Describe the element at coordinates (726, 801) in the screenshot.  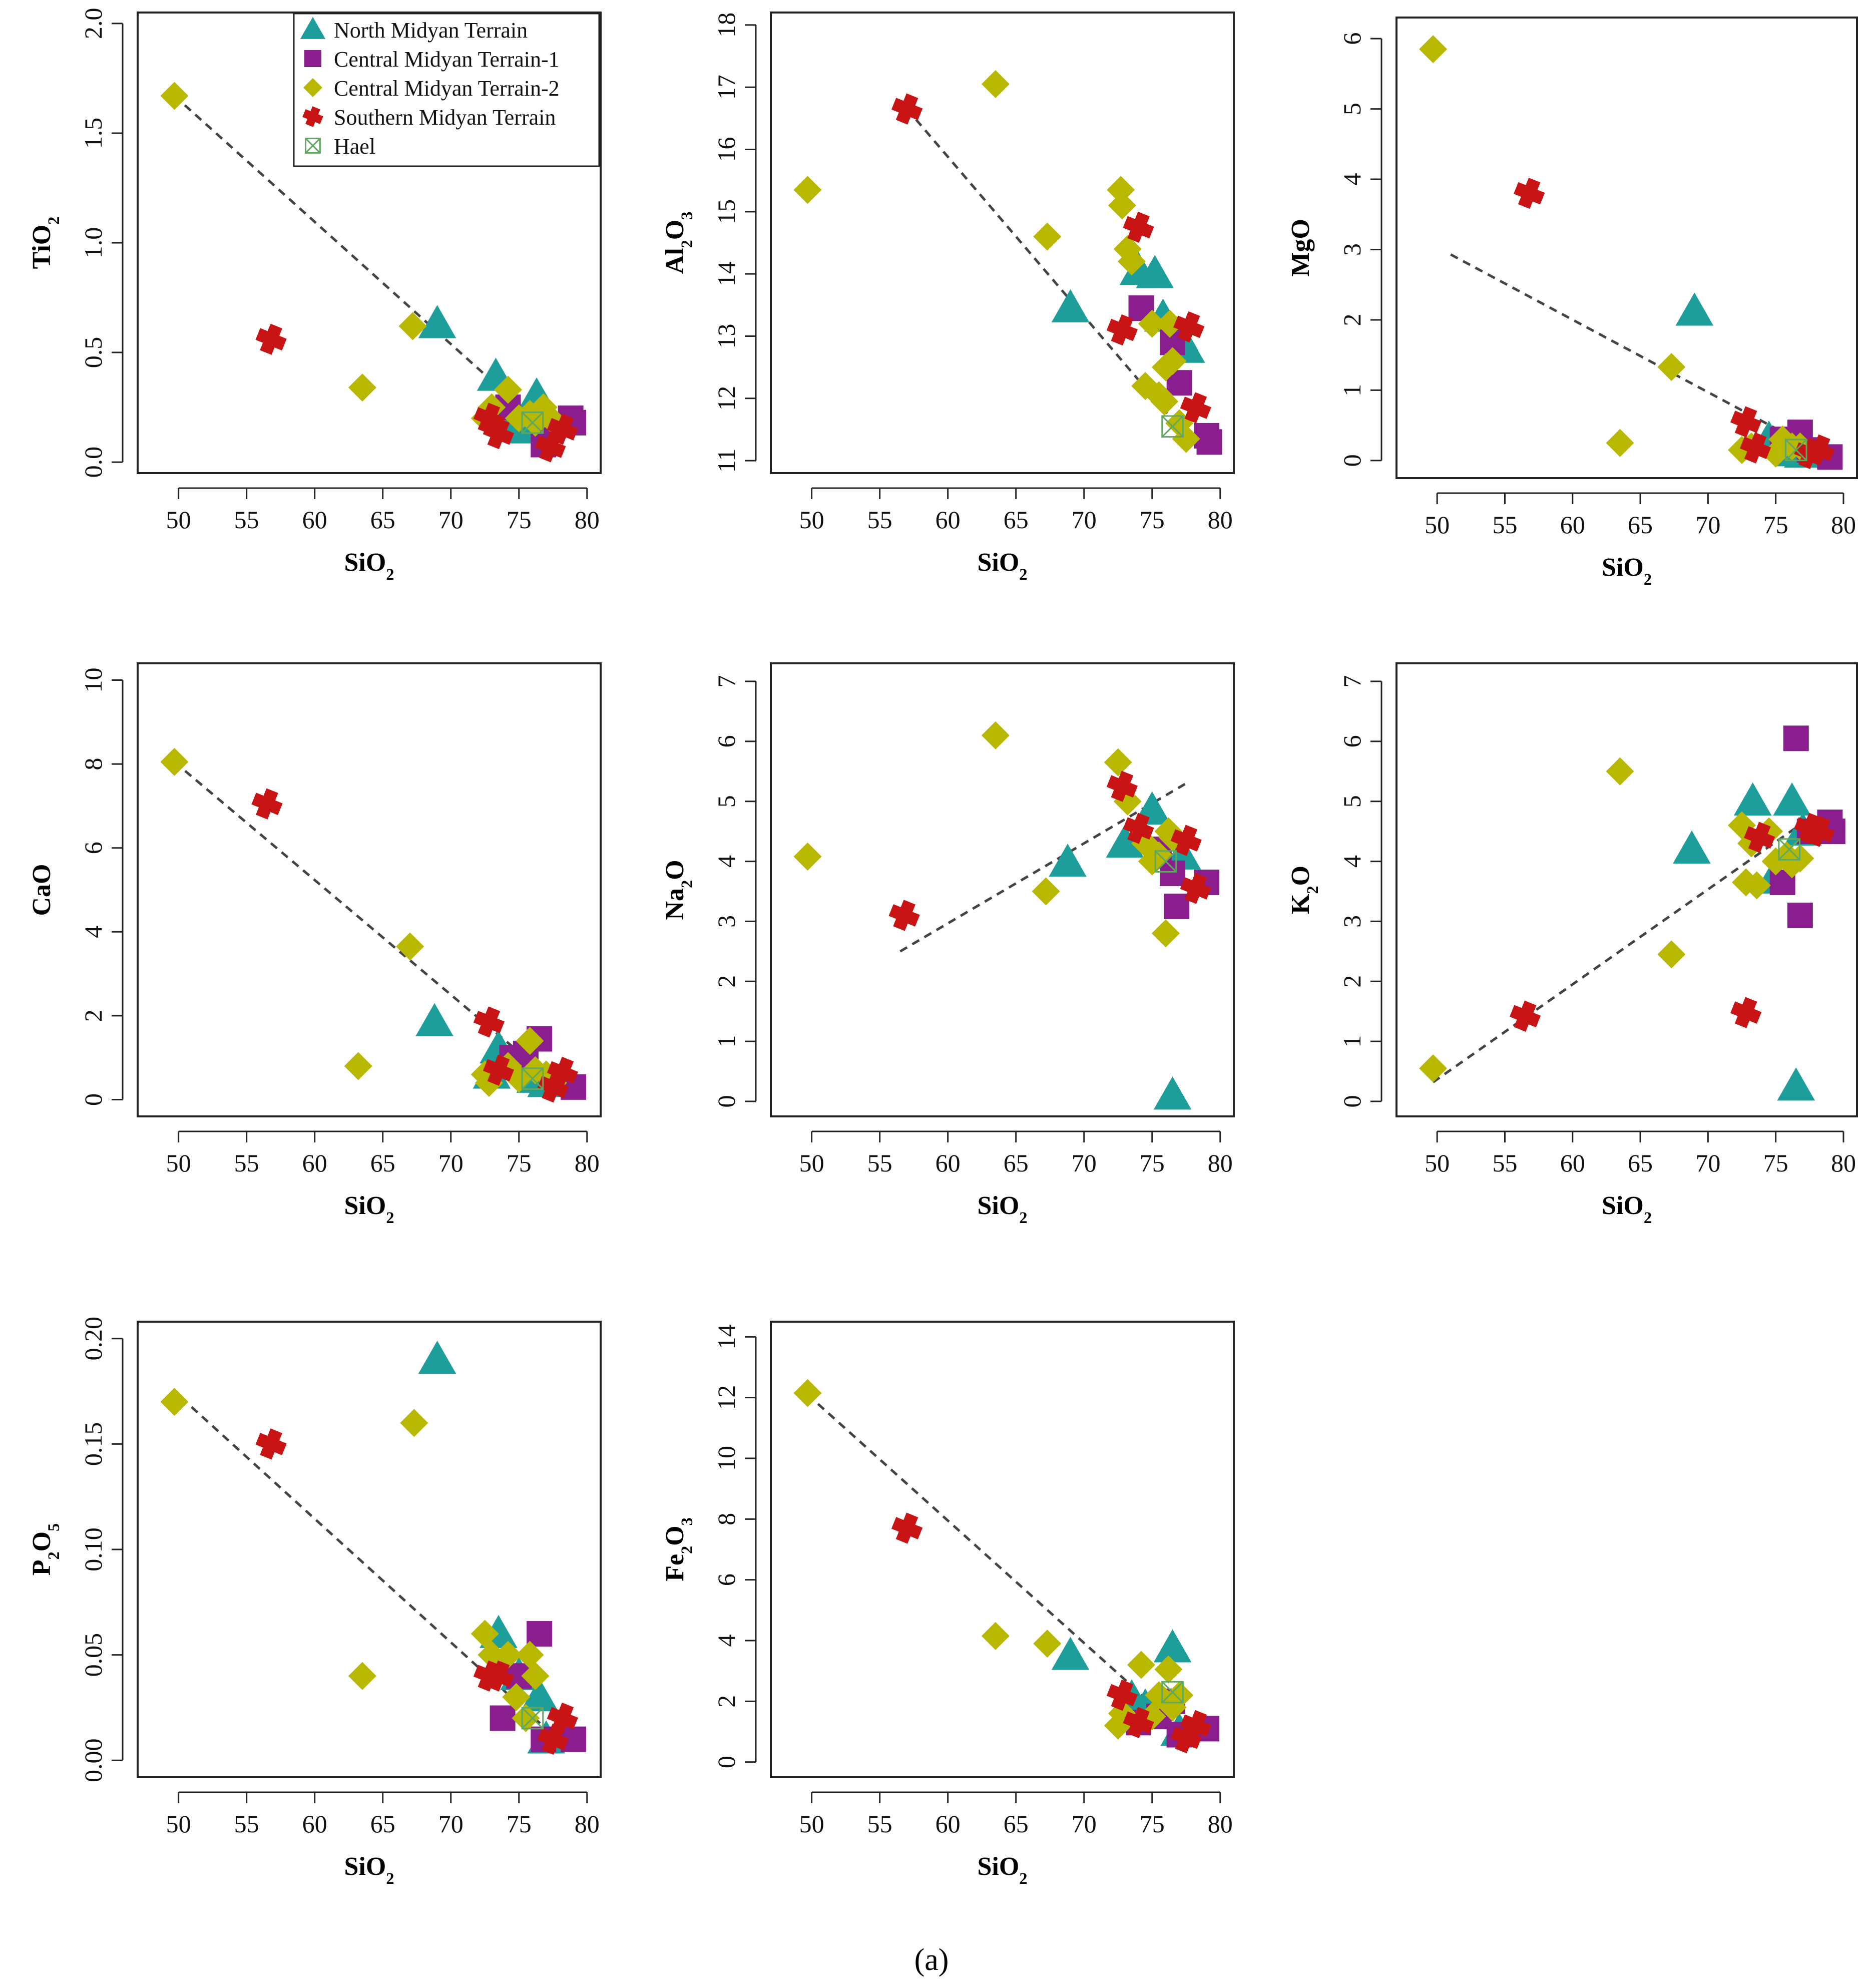
I see `y-tick-label: 5` at that location.